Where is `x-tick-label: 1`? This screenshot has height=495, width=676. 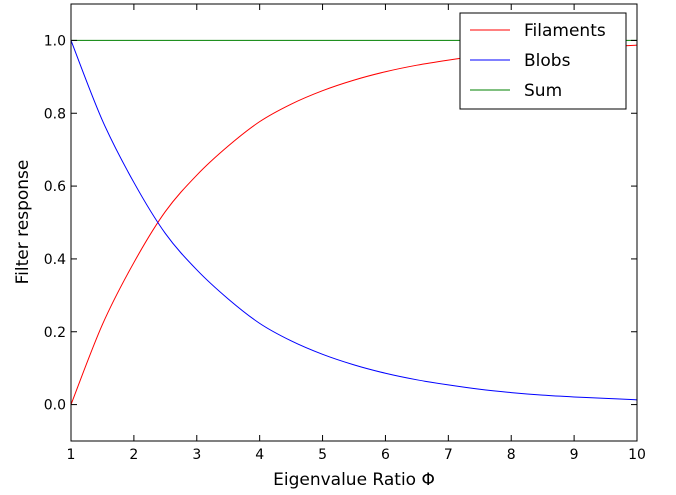 x-tick-label: 1 is located at coordinates (71, 455).